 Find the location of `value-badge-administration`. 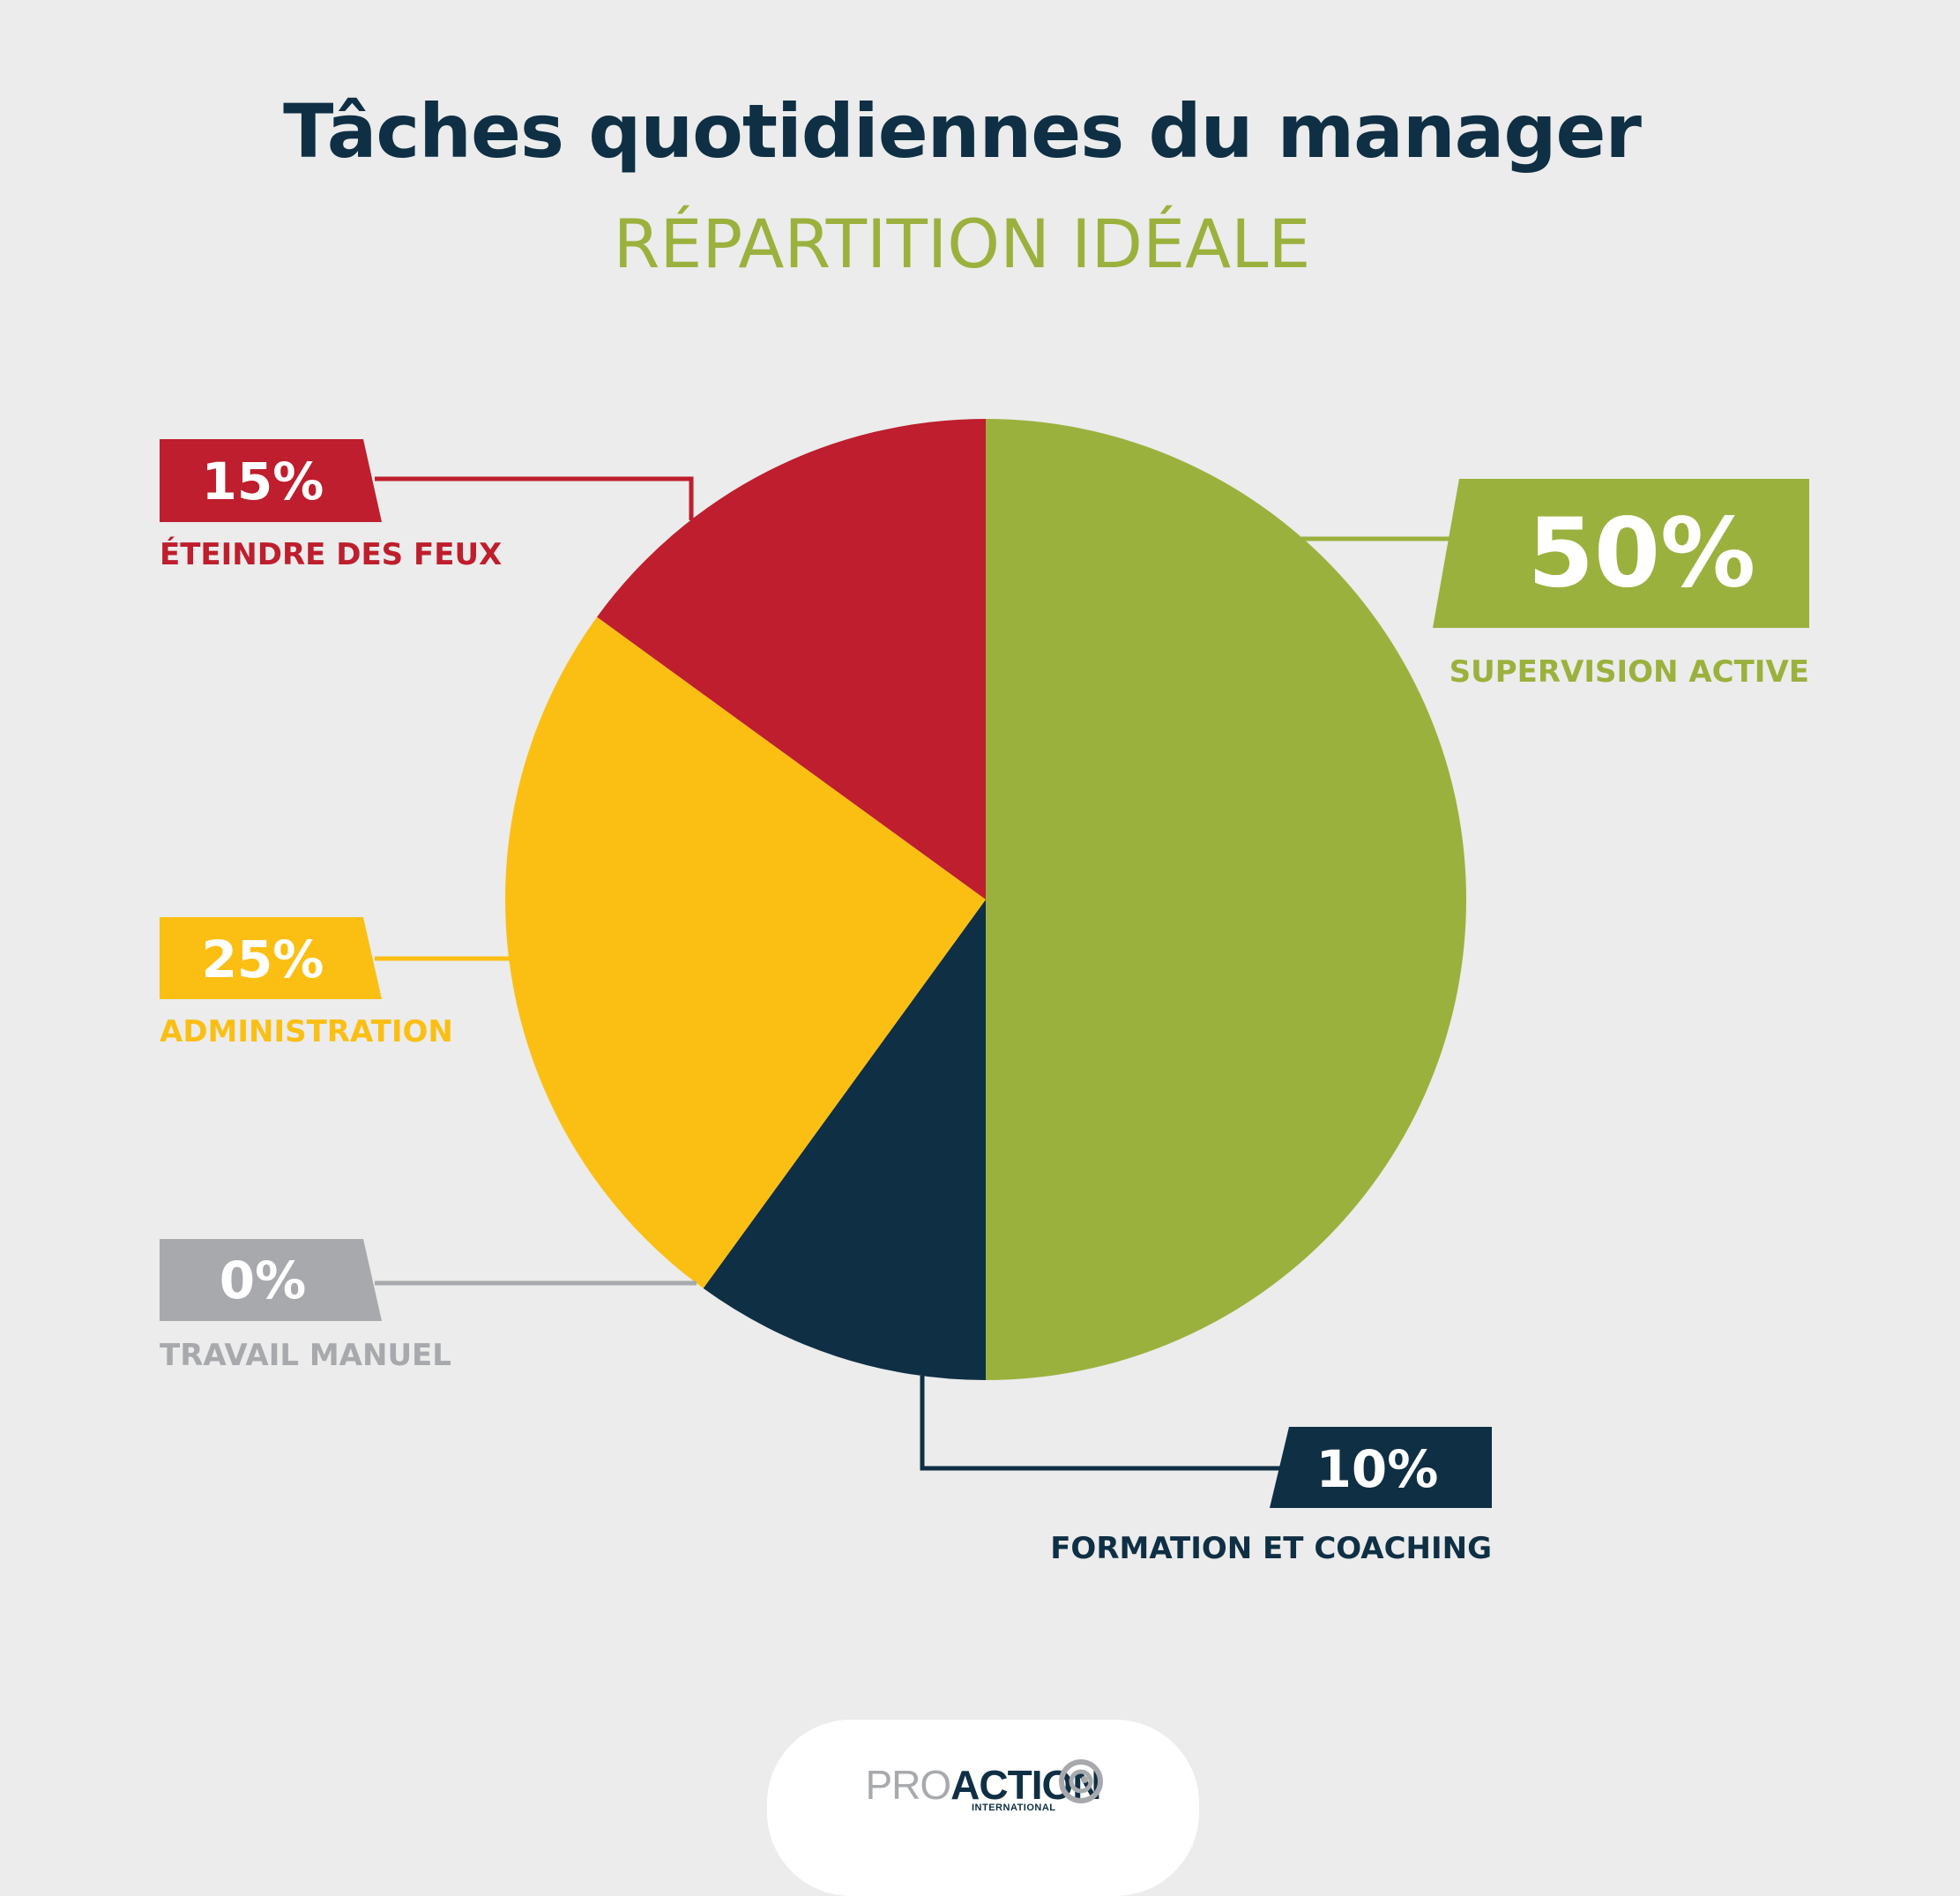

value-badge-administration is located at coordinates (271, 958).